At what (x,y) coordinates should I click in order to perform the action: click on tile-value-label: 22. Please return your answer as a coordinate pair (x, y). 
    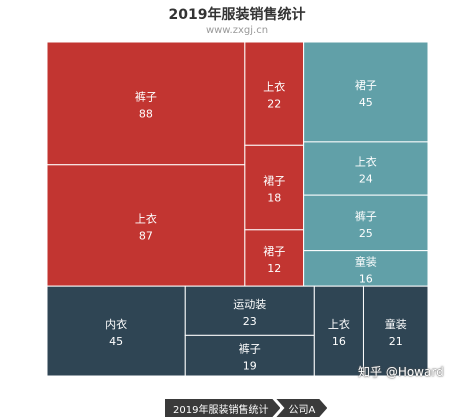
    Looking at the image, I should click on (274, 104).